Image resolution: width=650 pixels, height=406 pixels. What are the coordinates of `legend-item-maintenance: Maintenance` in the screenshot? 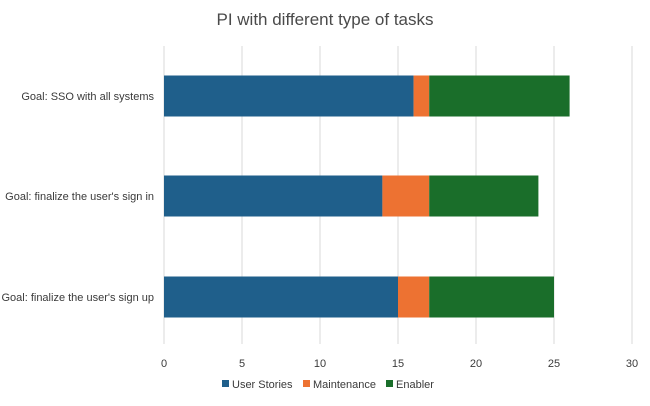 It's located at (339, 385).